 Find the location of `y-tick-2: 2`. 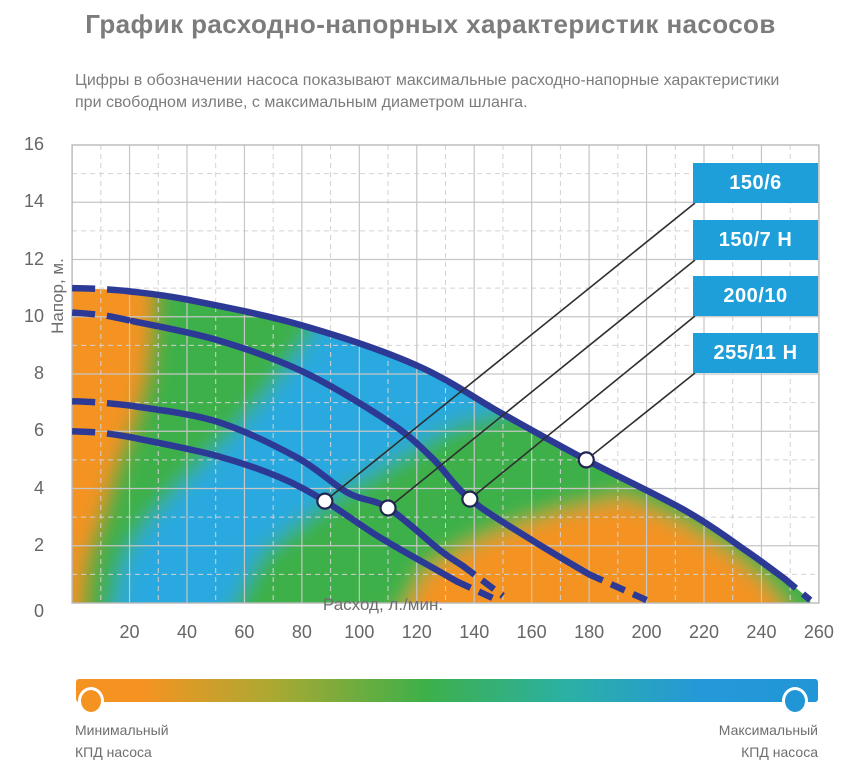

y-tick-2: 2 is located at coordinates (38, 544).